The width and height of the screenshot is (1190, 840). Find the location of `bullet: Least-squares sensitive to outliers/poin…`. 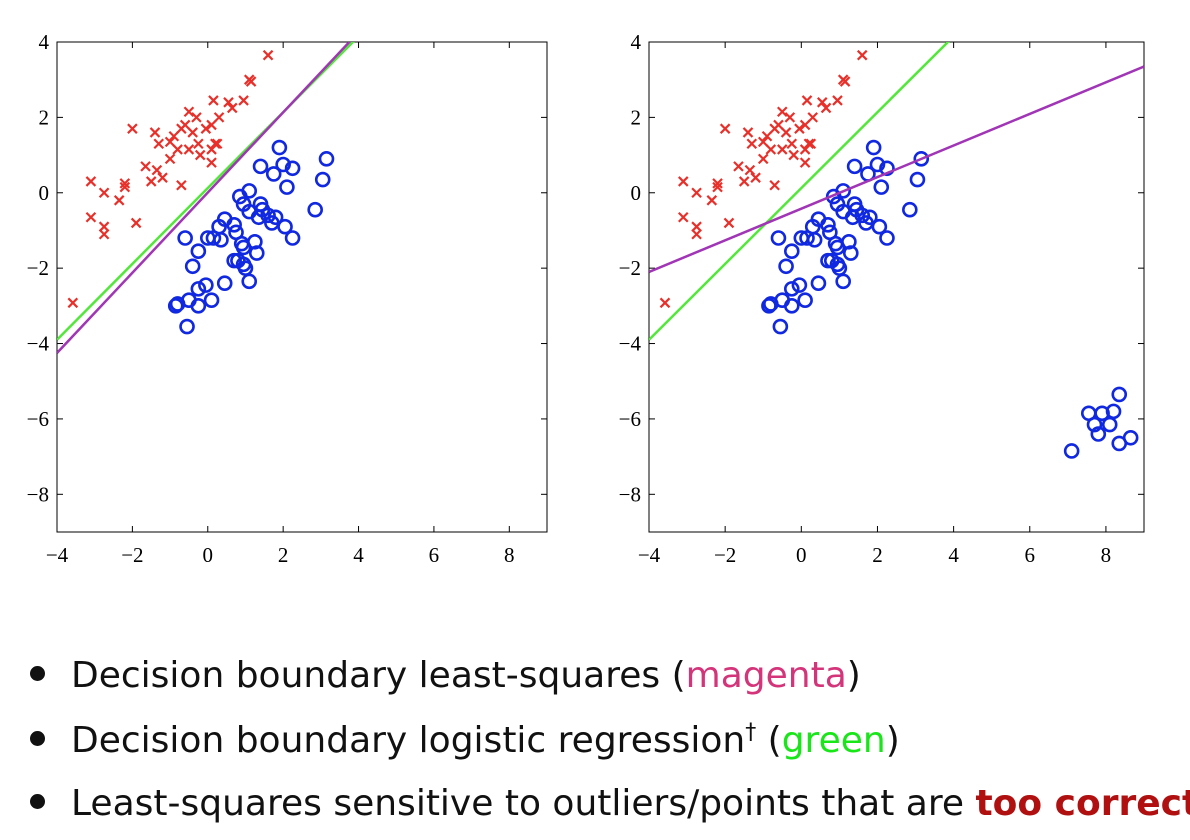

bullet: Least-squares sensitive to outliers/poin… is located at coordinates (610, 803).